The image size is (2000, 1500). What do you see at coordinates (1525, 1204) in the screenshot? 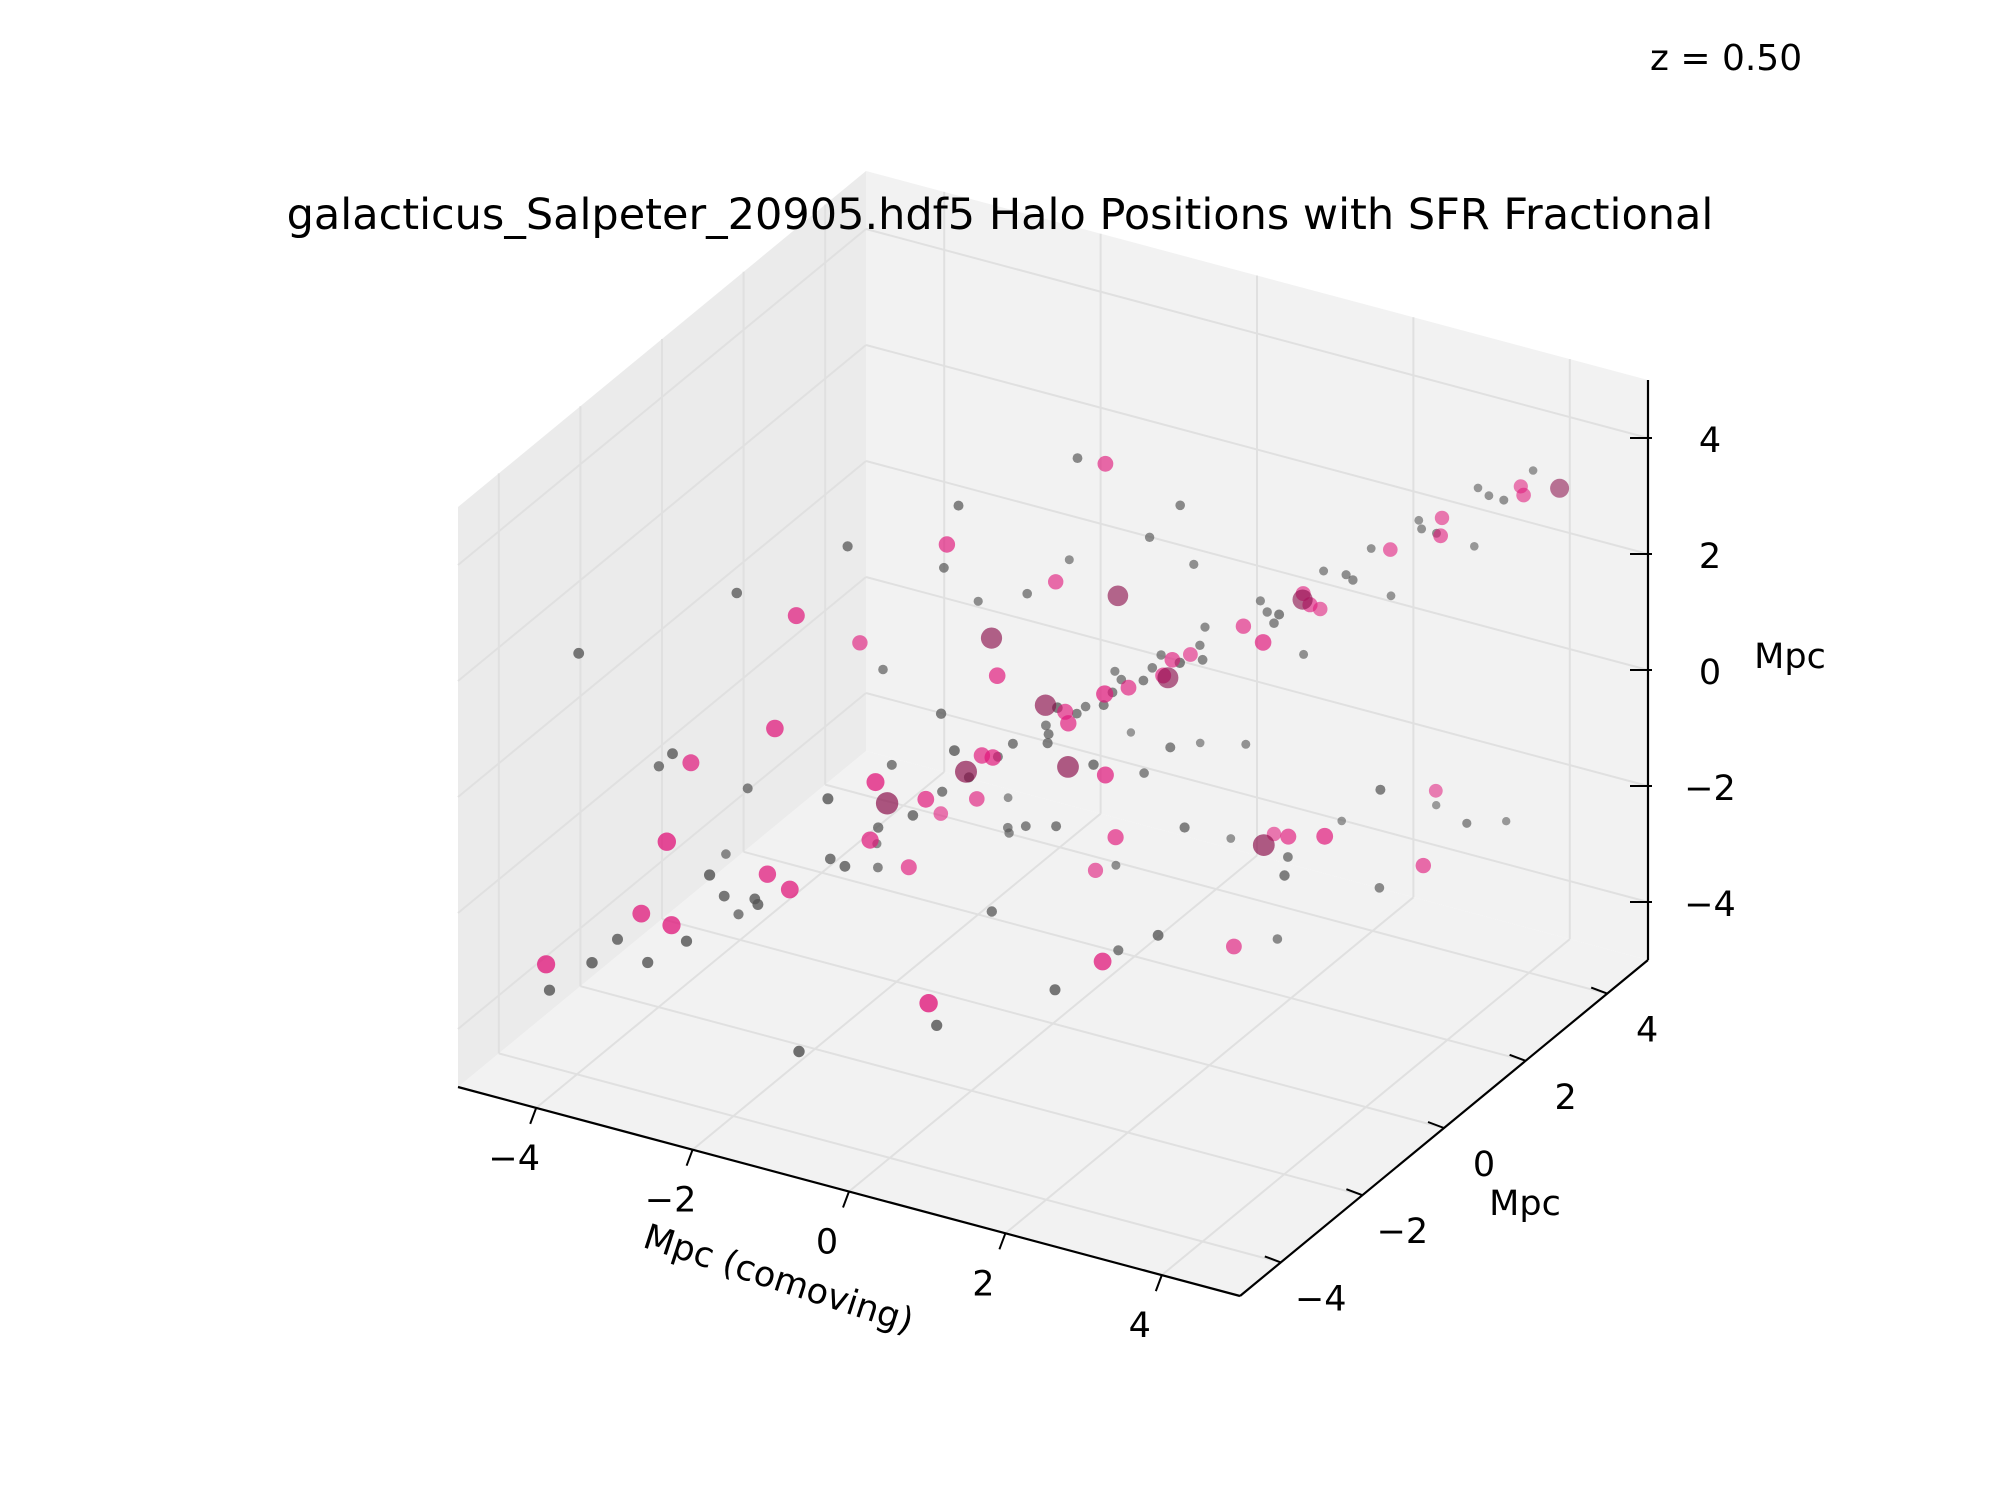
I see `y-axis-label: Mpc` at bounding box center [1525, 1204].